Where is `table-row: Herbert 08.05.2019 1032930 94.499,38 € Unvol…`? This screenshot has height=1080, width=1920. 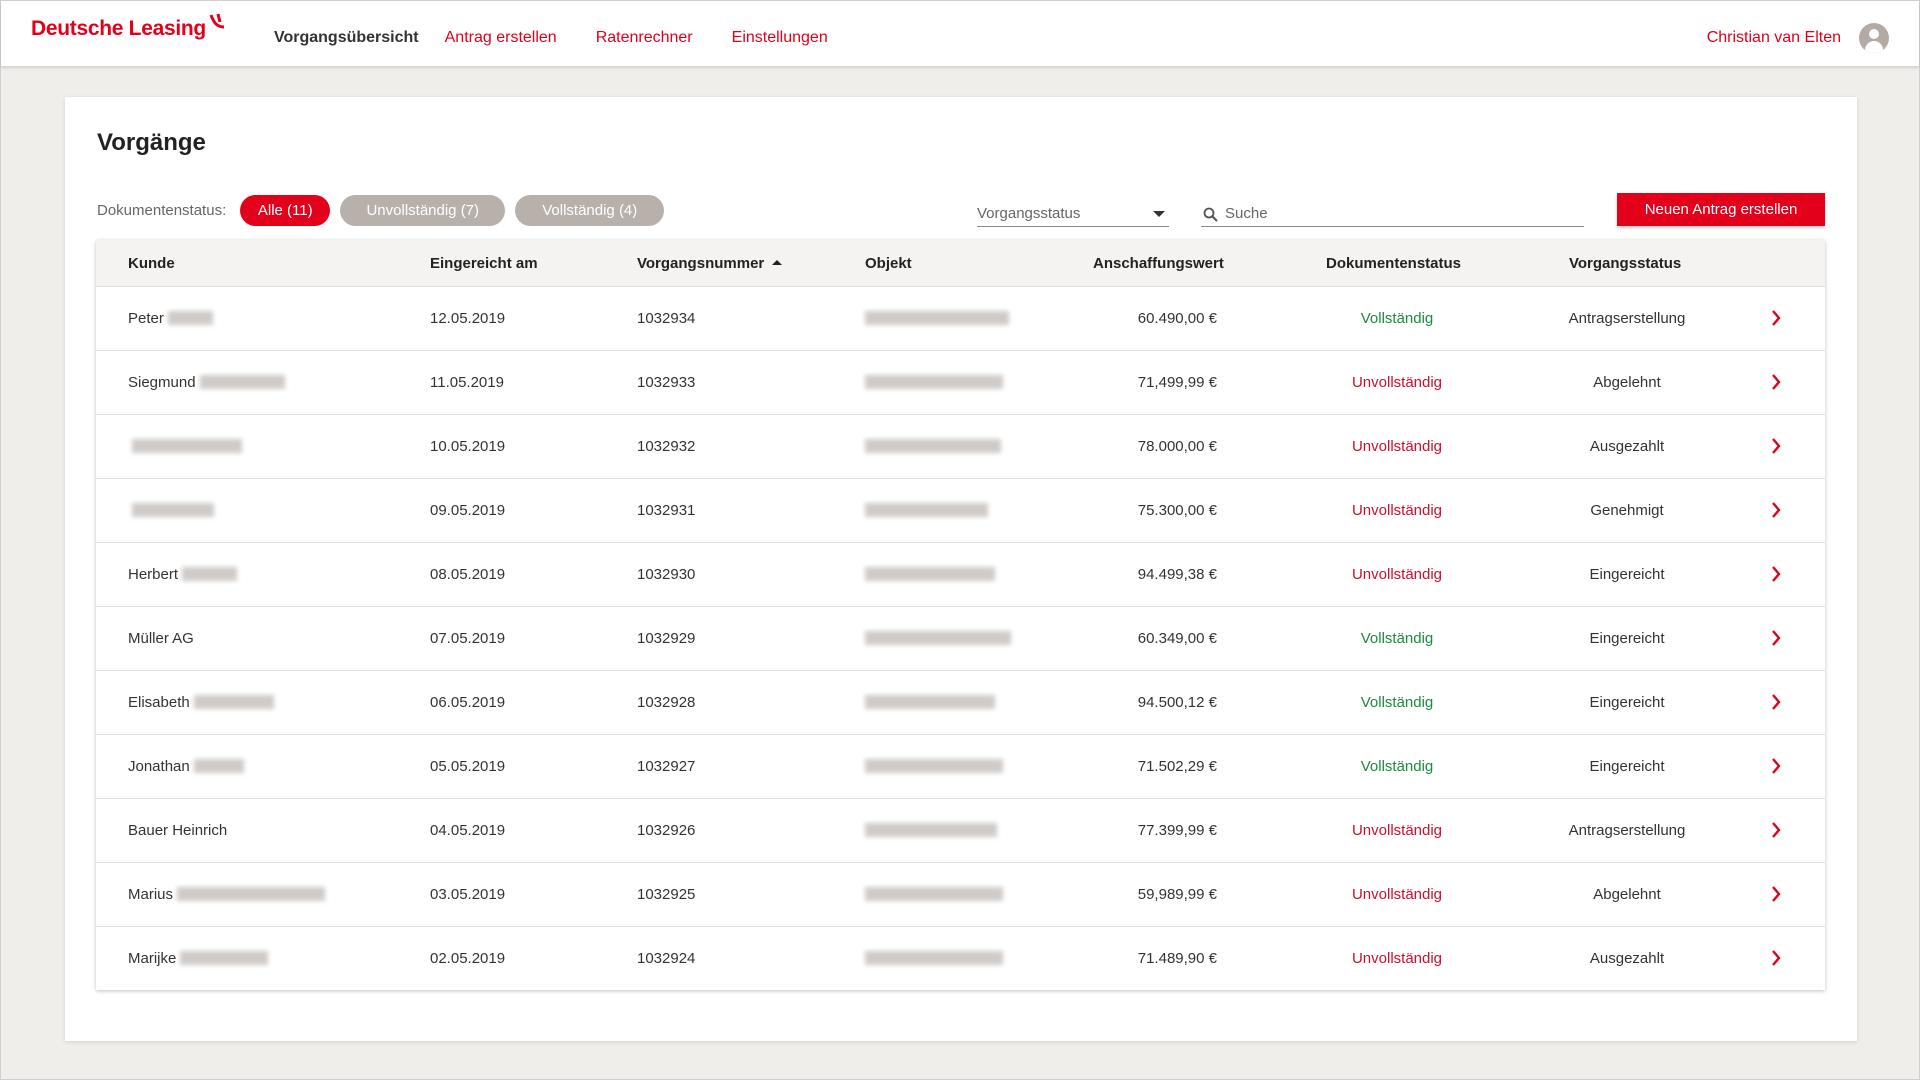
table-row: Herbert 08.05.2019 1032930 94.499,38 € Unvol… is located at coordinates (960, 575).